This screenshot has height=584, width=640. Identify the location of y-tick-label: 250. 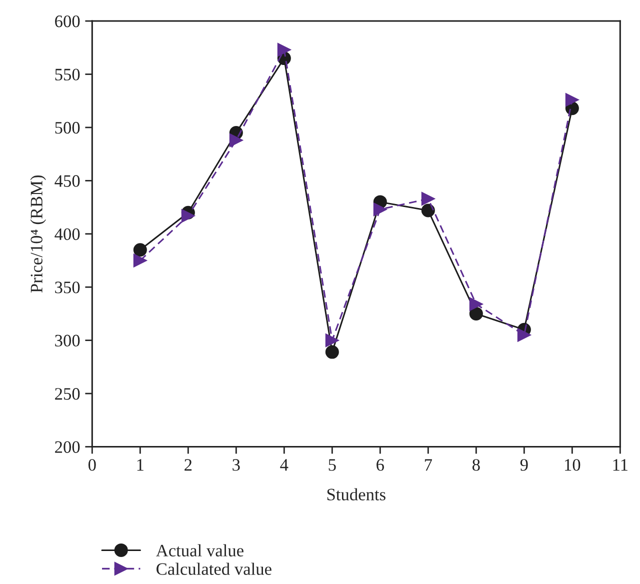
(67, 394).